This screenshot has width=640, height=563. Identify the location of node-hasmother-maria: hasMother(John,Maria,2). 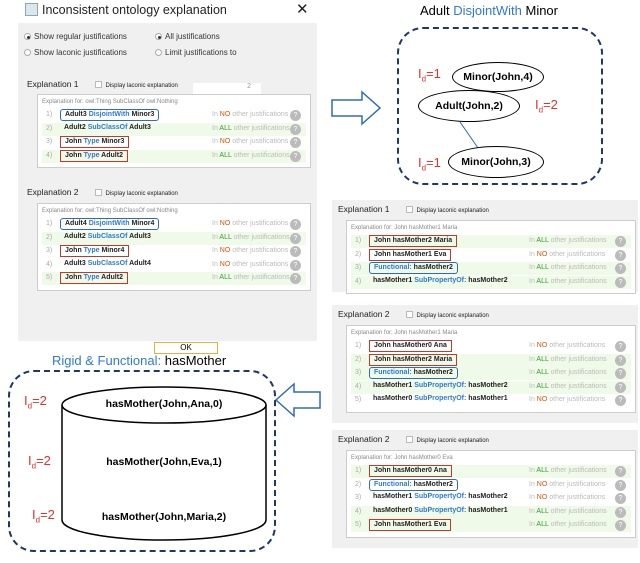
(164, 517).